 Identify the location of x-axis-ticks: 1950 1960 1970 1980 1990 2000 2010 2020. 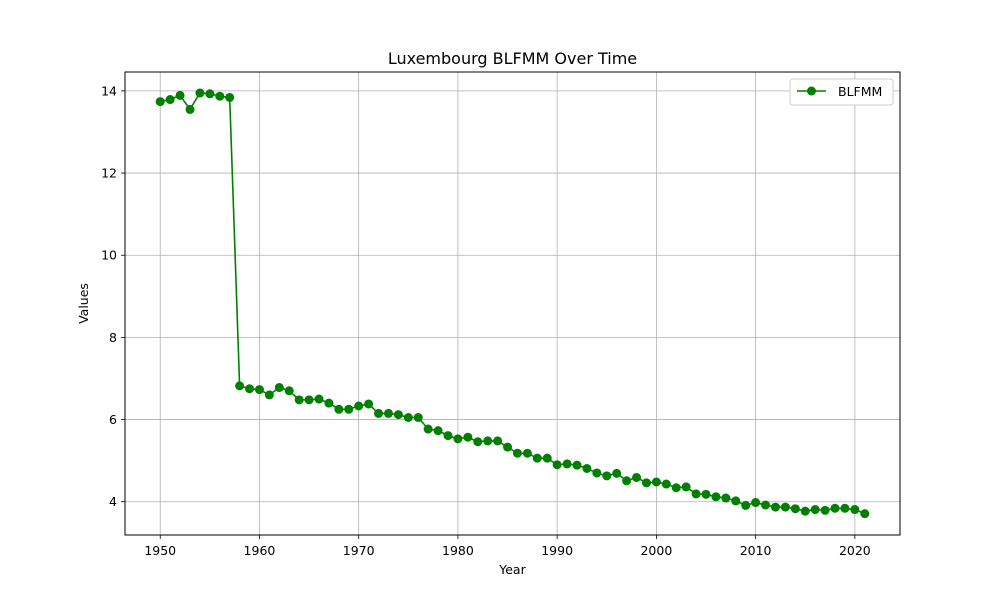
(507, 546).